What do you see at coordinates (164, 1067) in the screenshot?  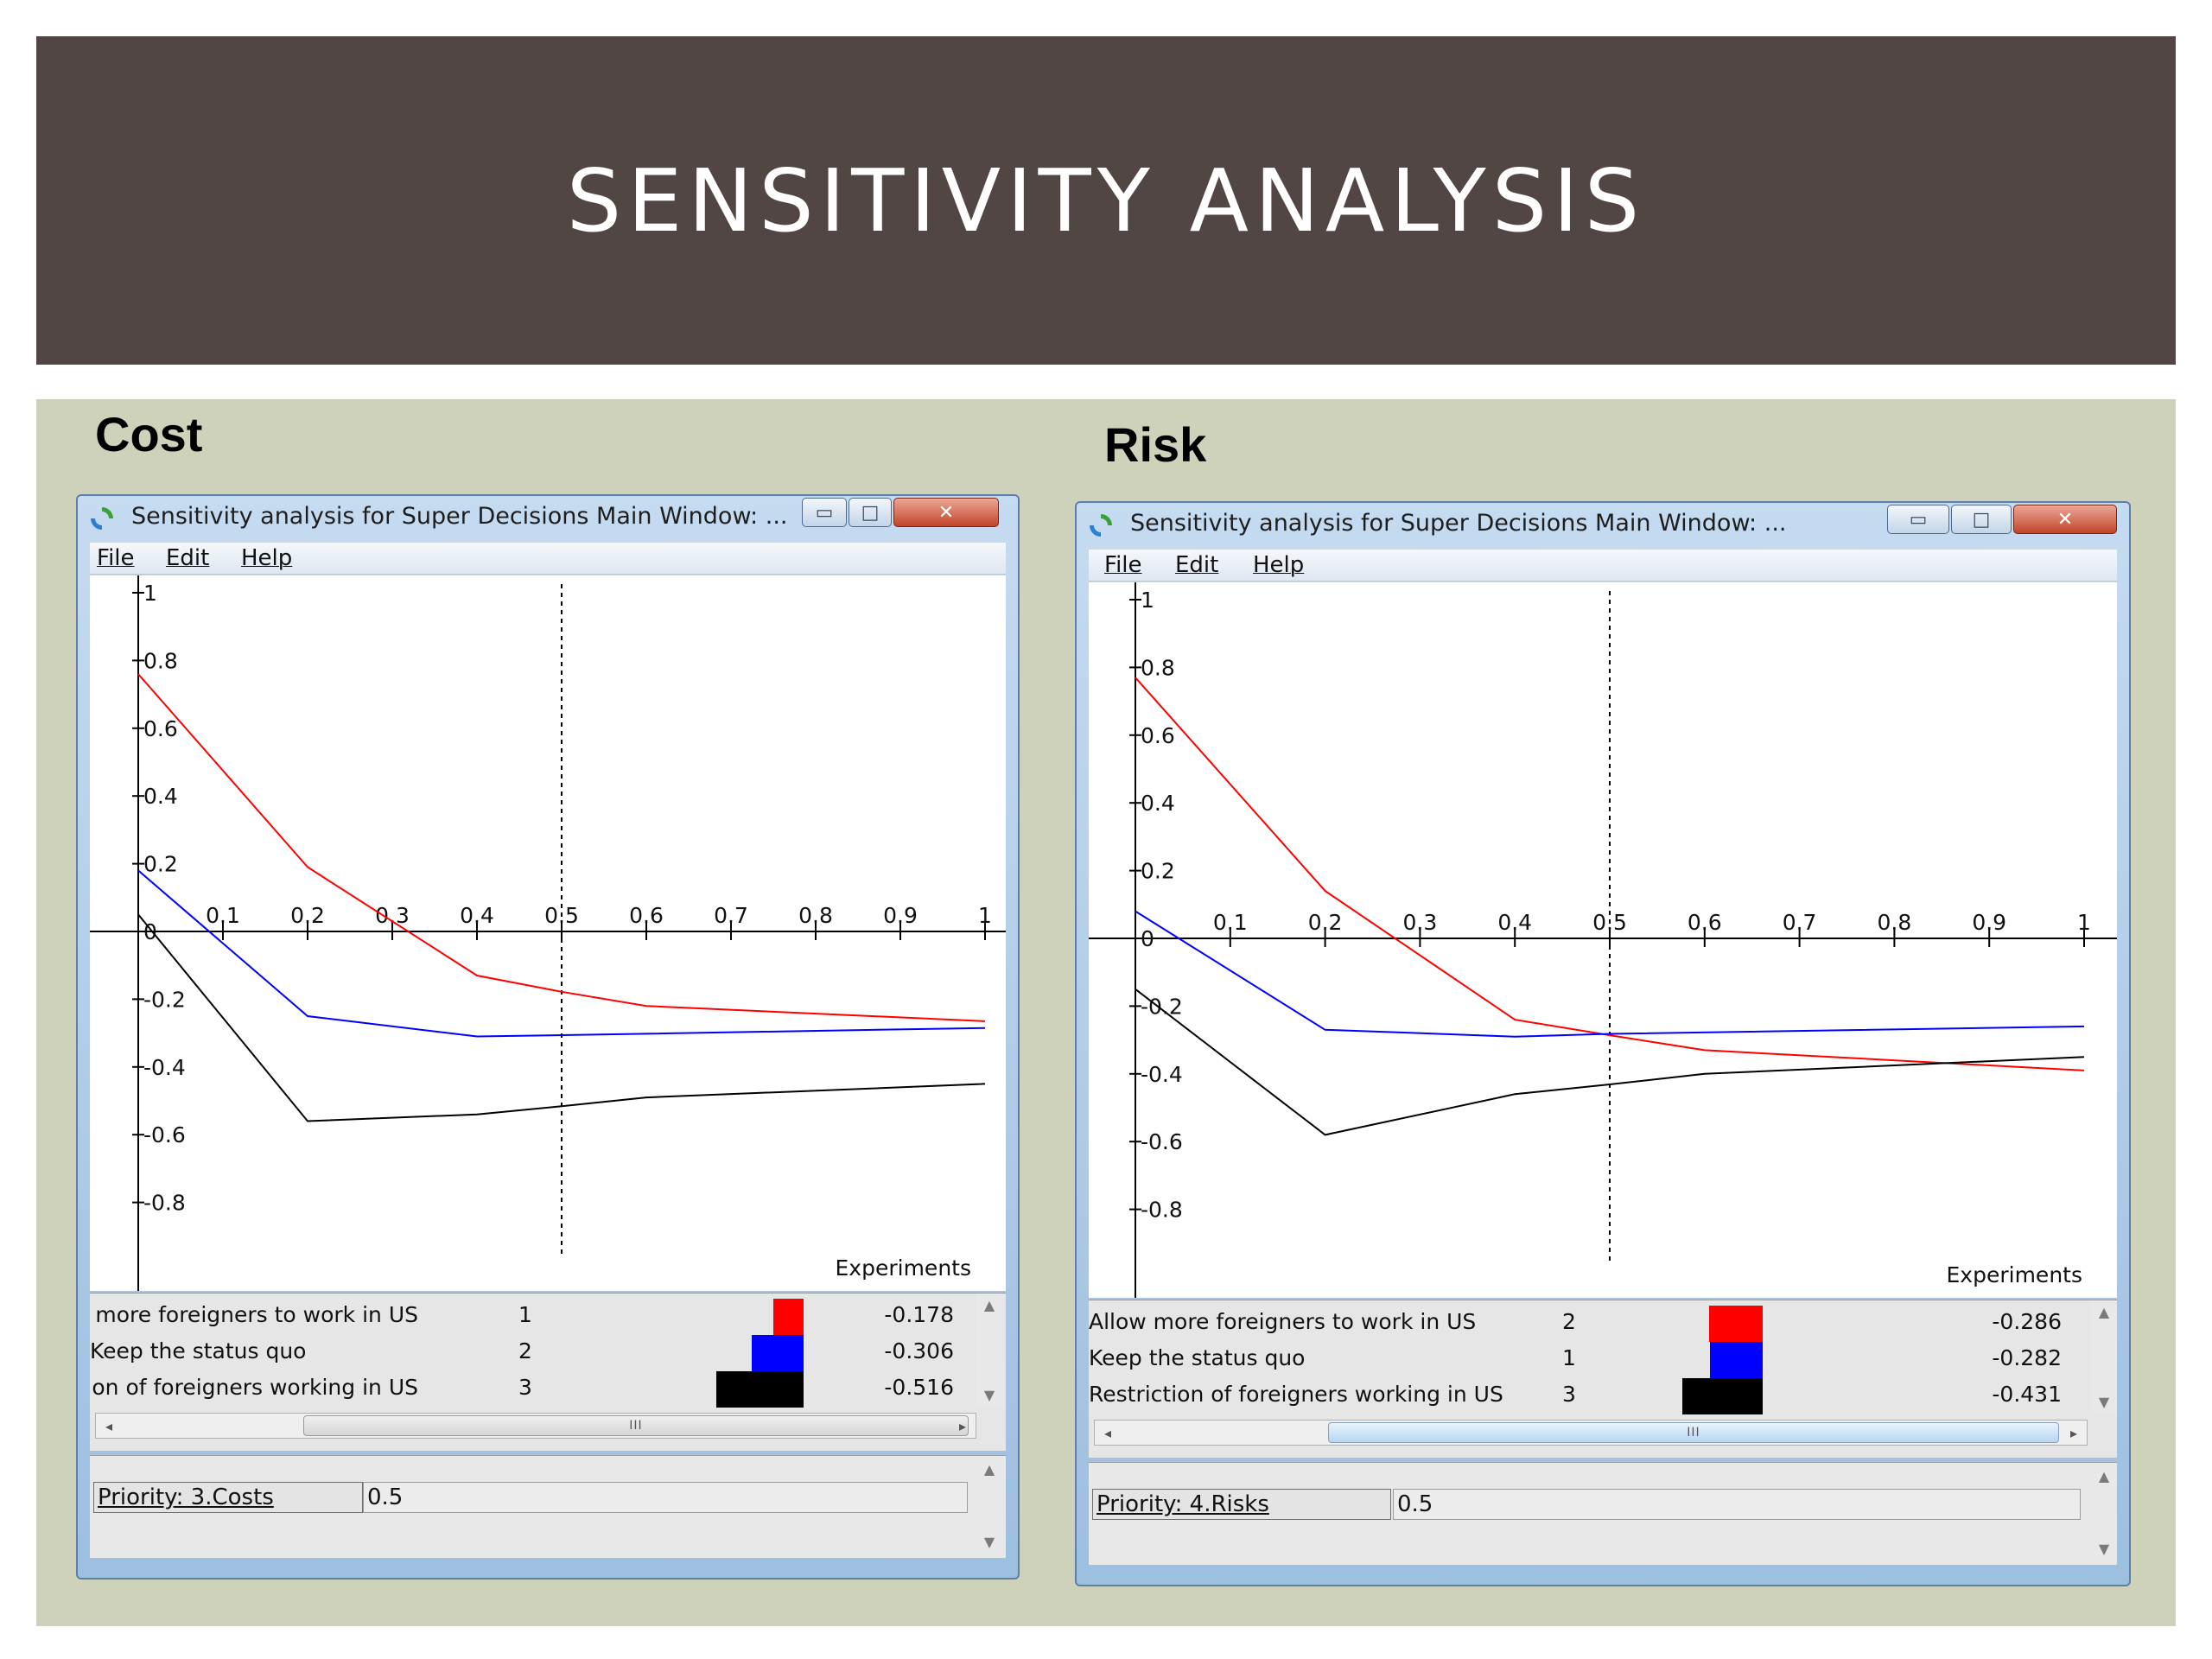 I see `y-tick-label: -0.4` at bounding box center [164, 1067].